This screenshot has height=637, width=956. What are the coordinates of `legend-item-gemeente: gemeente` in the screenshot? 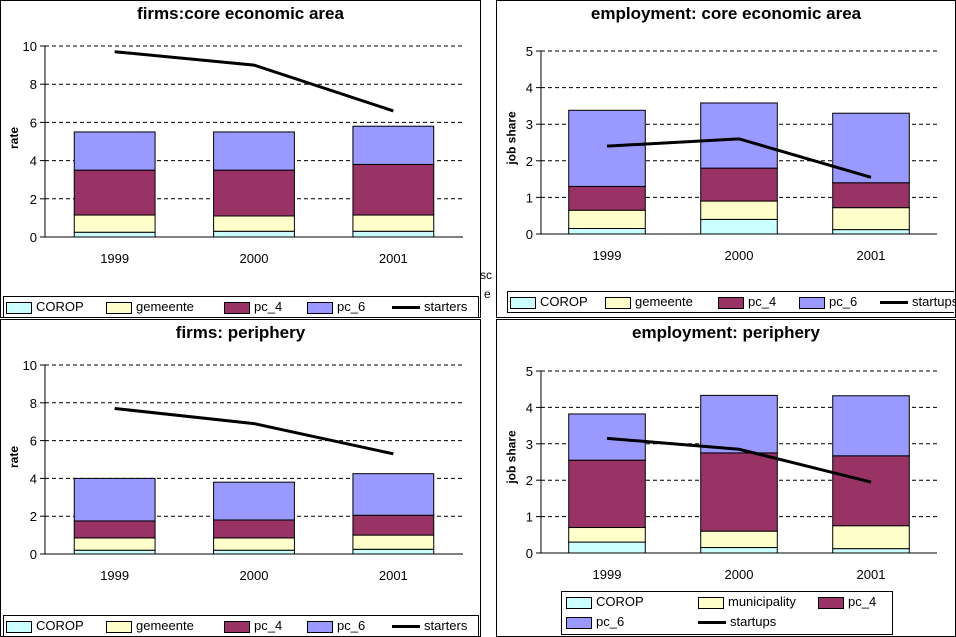 It's located at (150, 306).